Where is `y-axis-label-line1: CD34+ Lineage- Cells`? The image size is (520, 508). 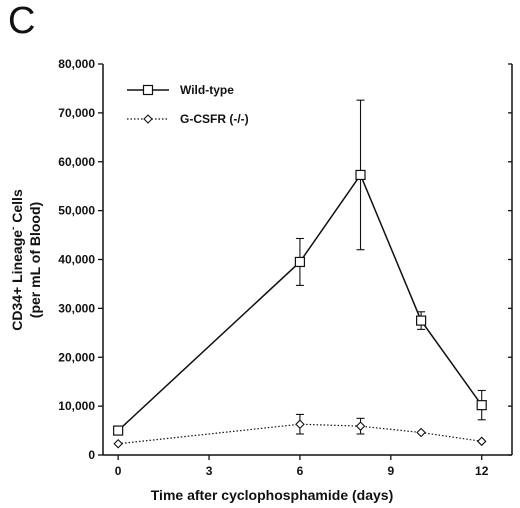
y-axis-label-line1: CD34+ Lineage- Cells is located at coordinates (16, 260).